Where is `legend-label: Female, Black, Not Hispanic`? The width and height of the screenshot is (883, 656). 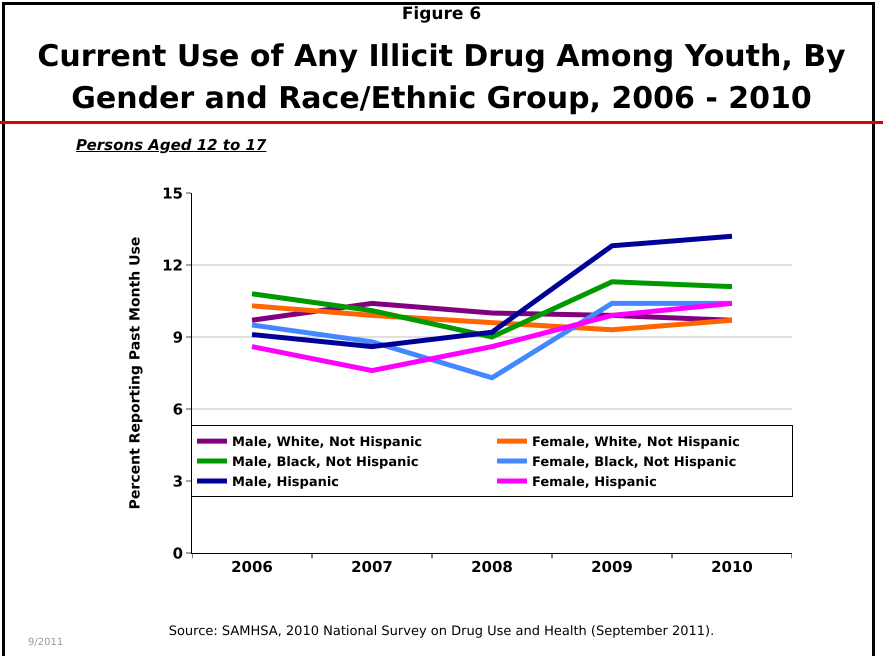 legend-label: Female, Black, Not Hispanic is located at coordinates (634, 462).